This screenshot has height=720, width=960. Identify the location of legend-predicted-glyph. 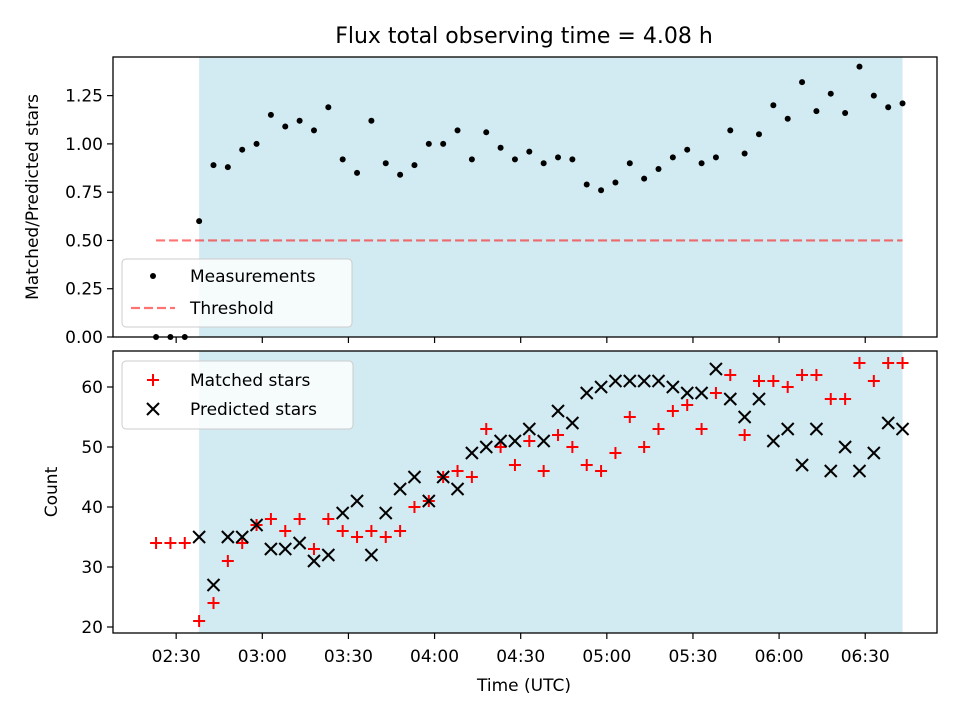
(153, 409).